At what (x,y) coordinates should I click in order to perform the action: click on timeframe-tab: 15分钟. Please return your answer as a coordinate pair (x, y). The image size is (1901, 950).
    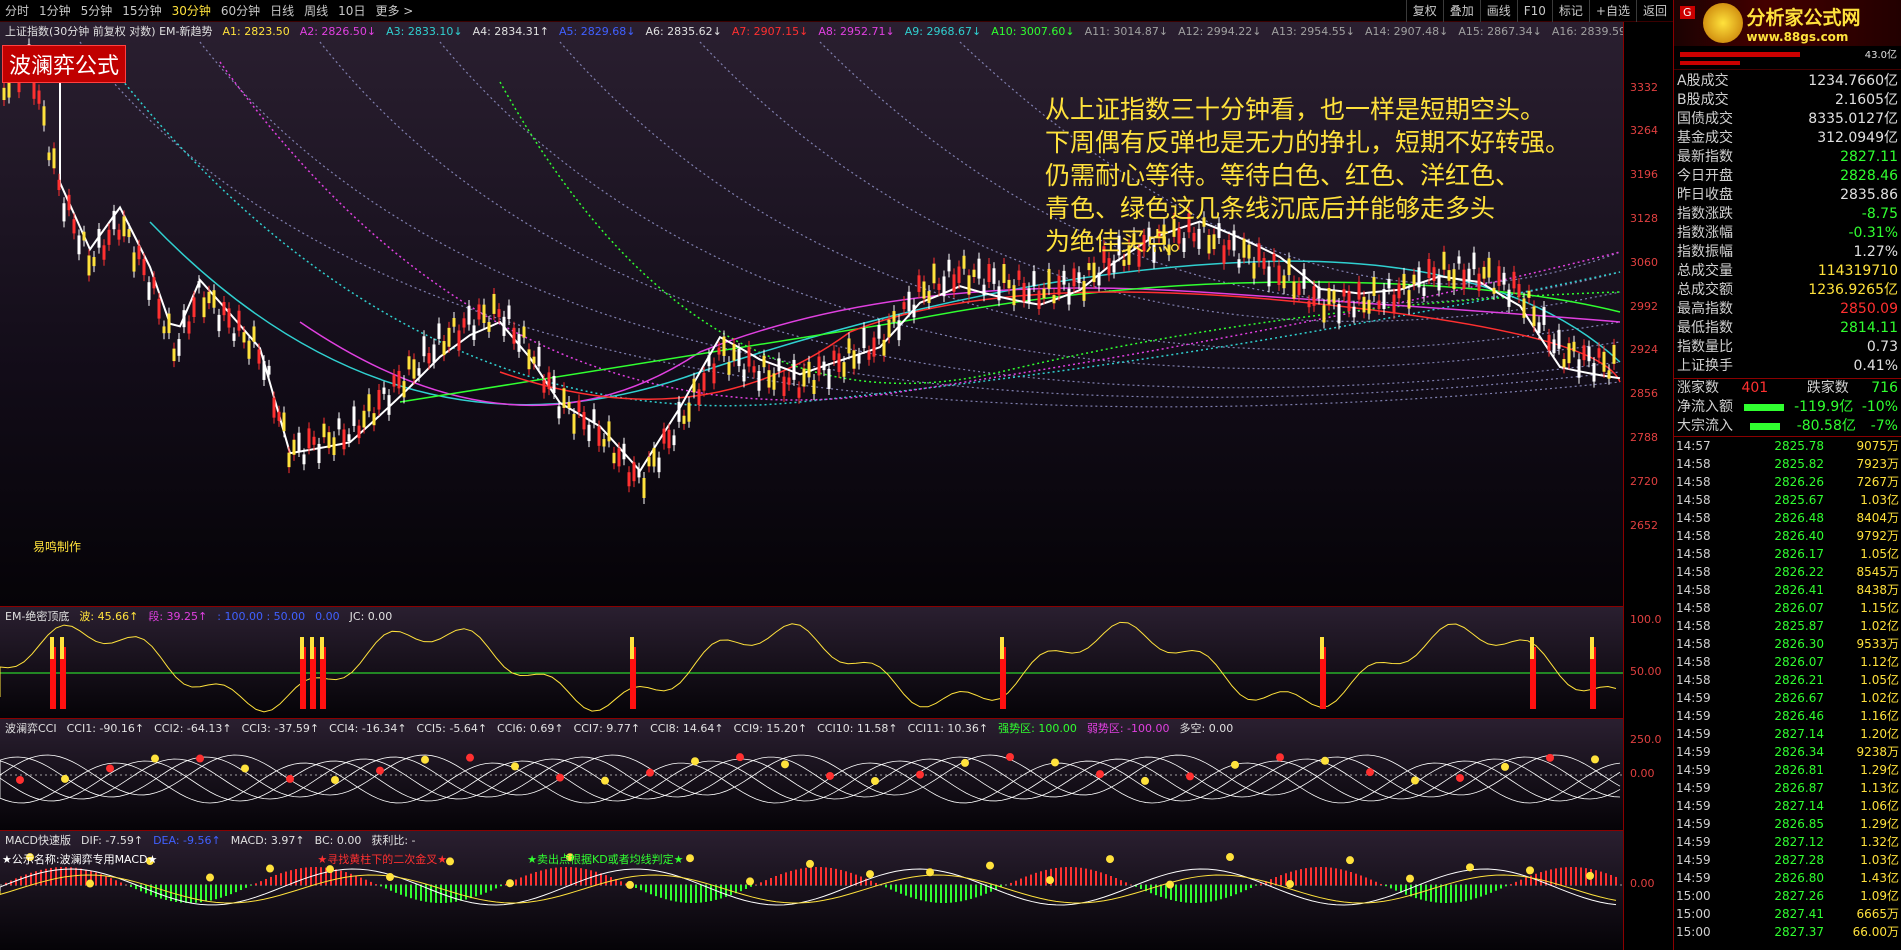
    Looking at the image, I should click on (142, 10).